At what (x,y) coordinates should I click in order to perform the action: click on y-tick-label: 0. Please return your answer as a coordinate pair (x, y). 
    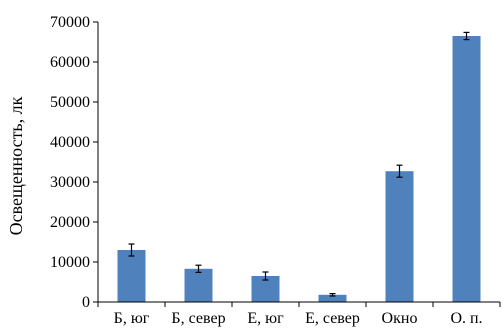
    Looking at the image, I should click on (86, 302).